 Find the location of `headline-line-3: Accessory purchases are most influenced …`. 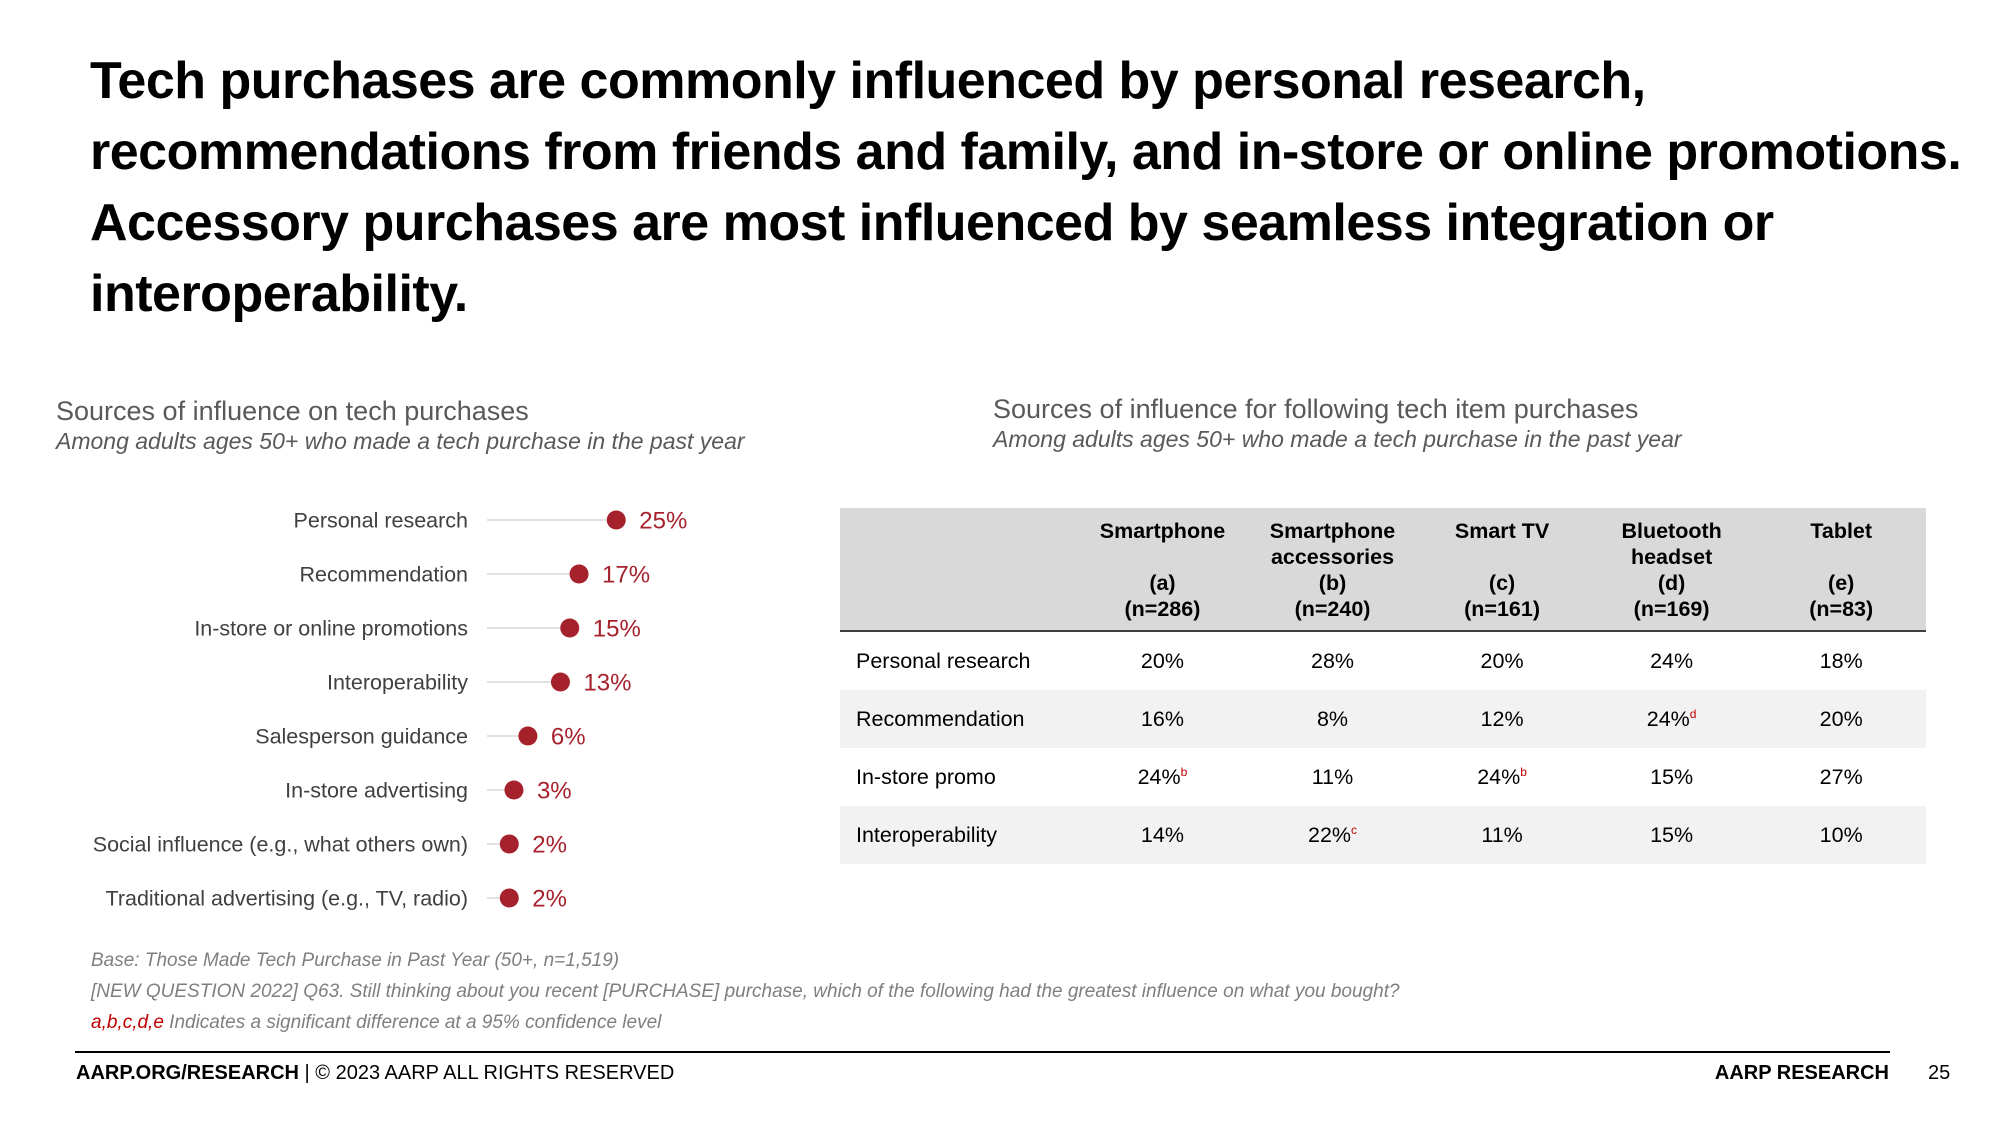

headline-line-3: Accessory purchases are most influenced … is located at coordinates (932, 223).